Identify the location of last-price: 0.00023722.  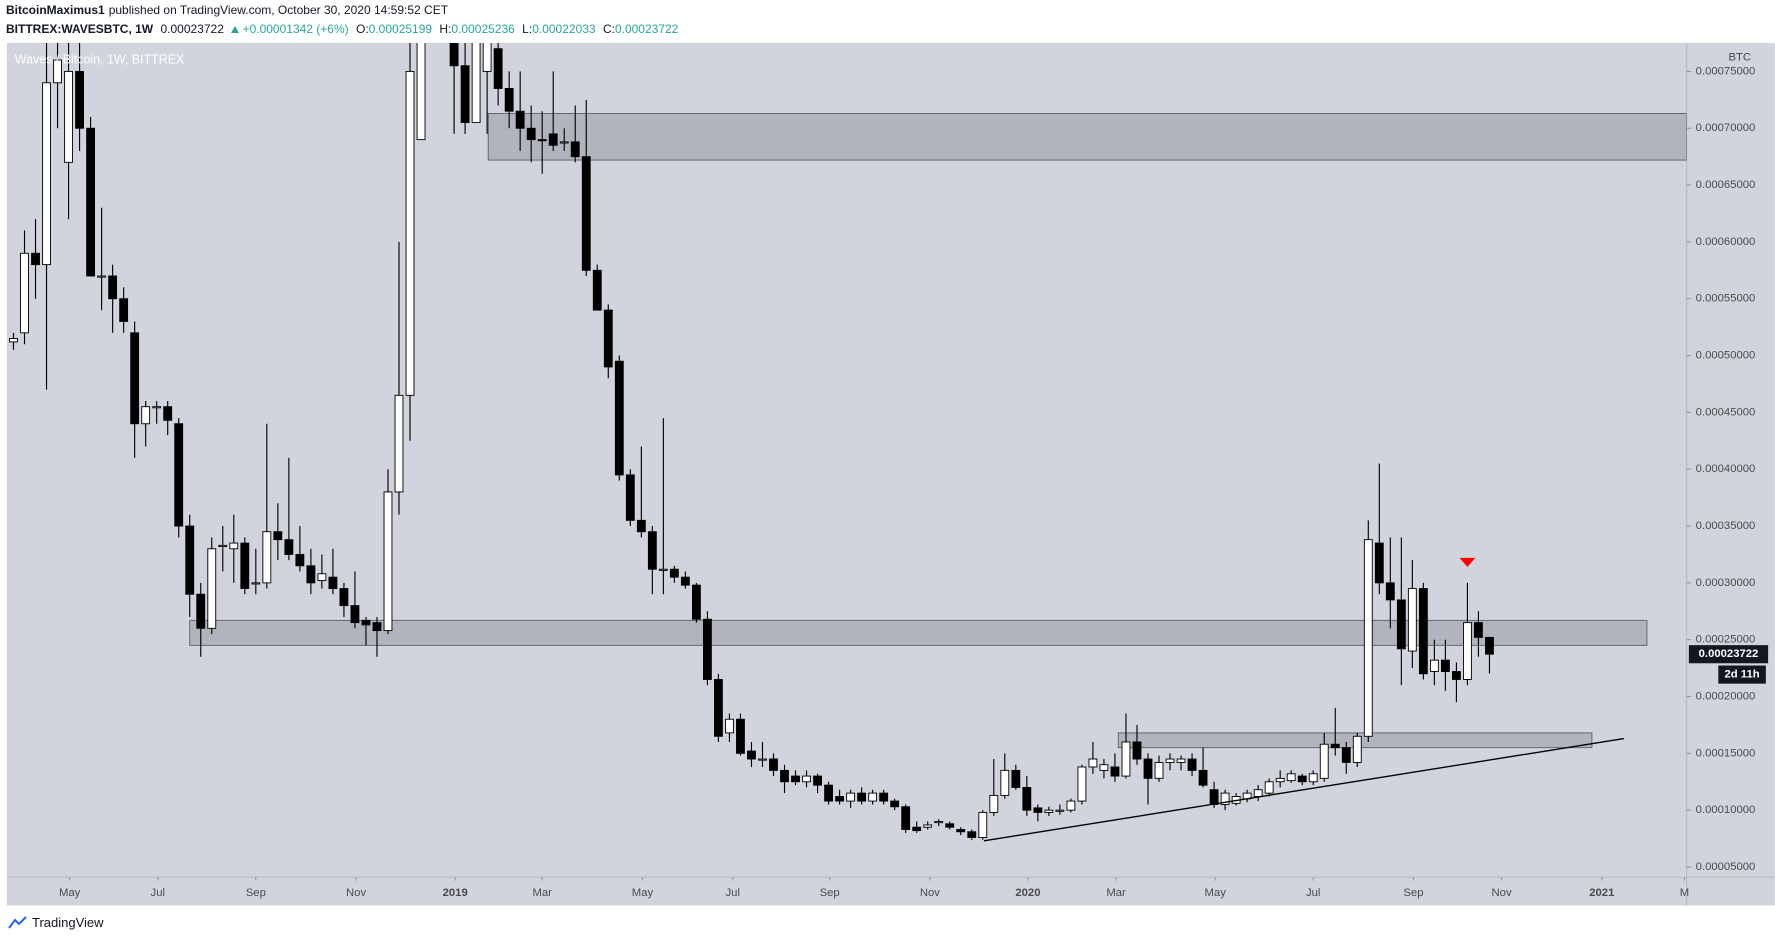
(192, 29).